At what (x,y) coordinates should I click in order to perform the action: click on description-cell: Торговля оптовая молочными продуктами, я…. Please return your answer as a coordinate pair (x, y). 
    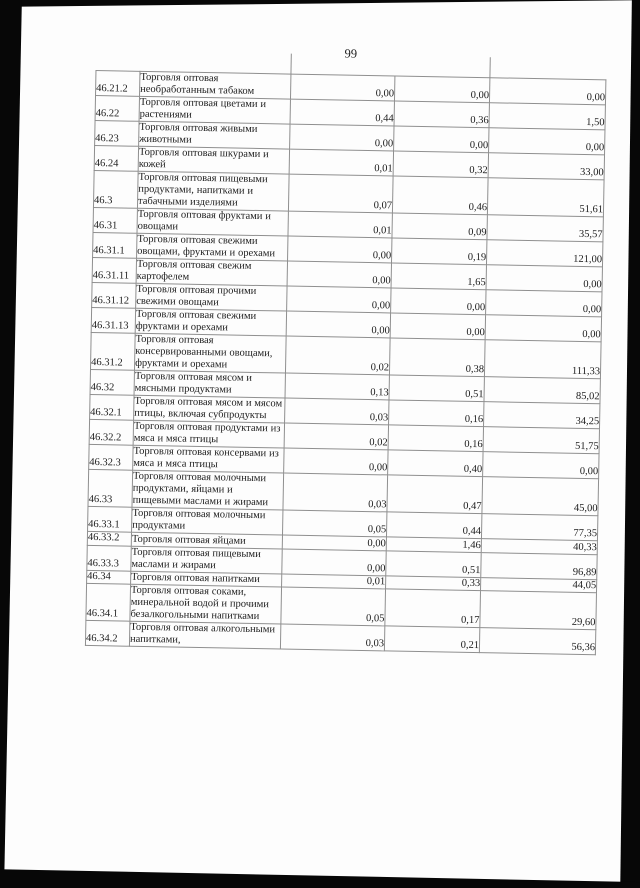
    Looking at the image, I should click on (207, 490).